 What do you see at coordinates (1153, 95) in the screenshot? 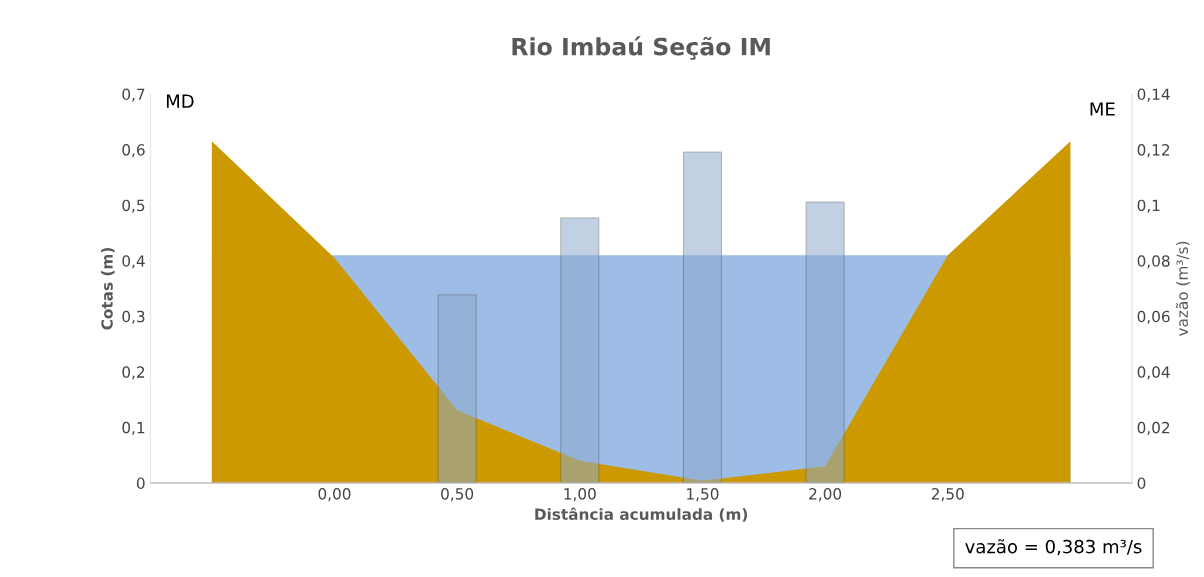
I see `y2-tick-label: 0,14` at bounding box center [1153, 95].